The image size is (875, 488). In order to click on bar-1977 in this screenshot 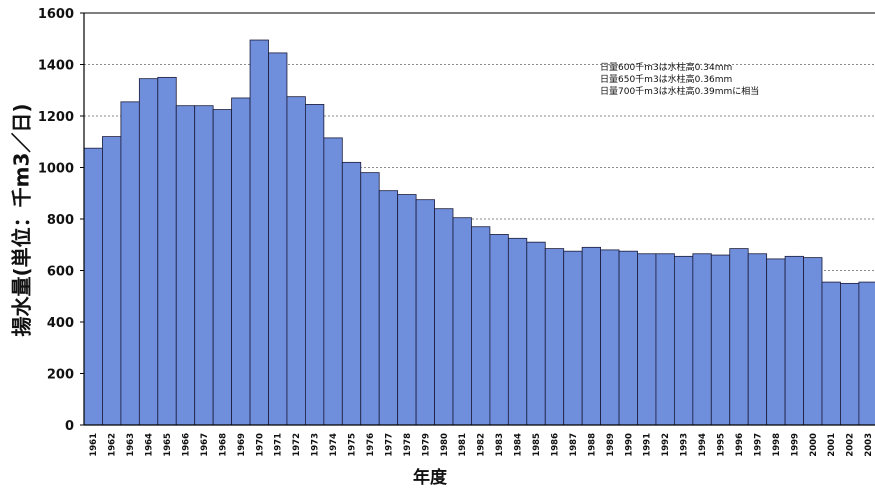, I will do `click(388, 308)`.